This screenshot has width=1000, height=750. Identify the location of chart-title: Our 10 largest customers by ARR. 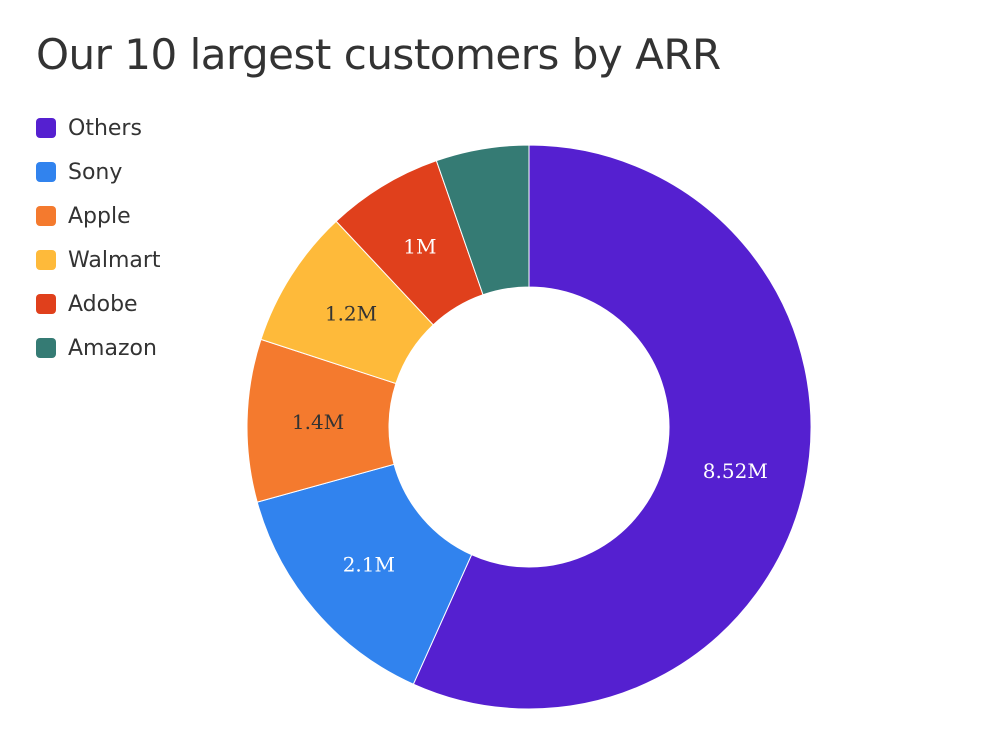
(378, 54).